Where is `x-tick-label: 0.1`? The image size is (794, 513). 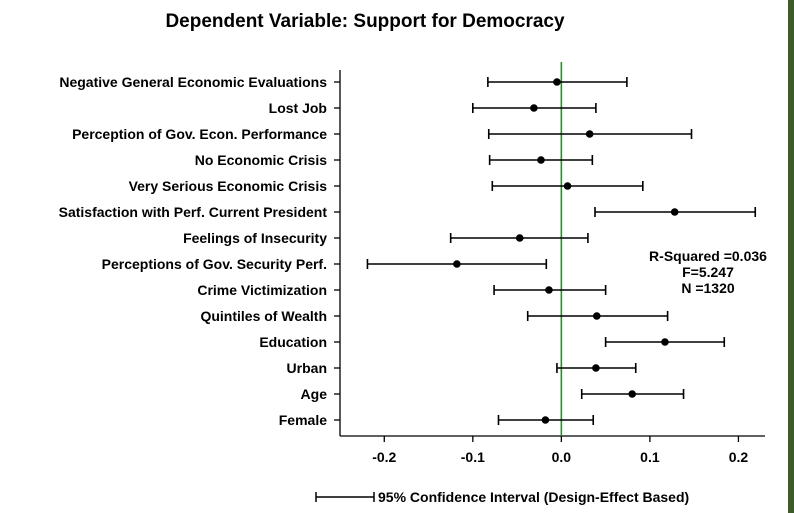 x-tick-label: 0.1 is located at coordinates (650, 457).